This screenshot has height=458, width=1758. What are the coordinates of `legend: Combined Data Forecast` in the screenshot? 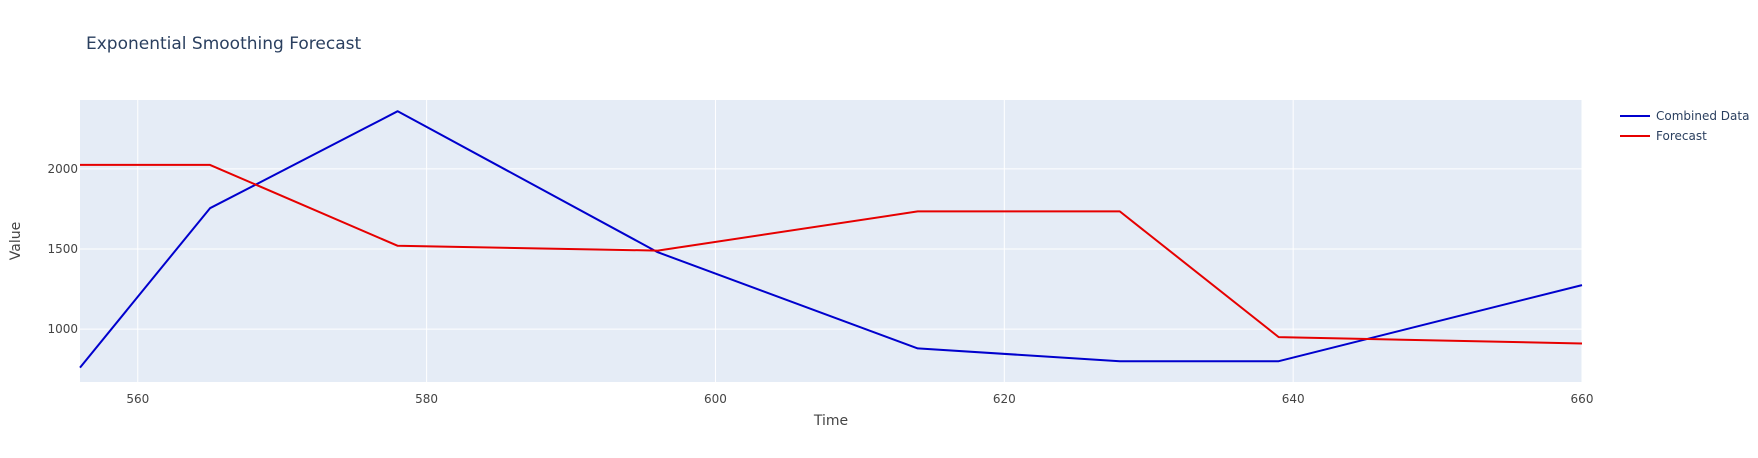 It's located at (1684, 126).